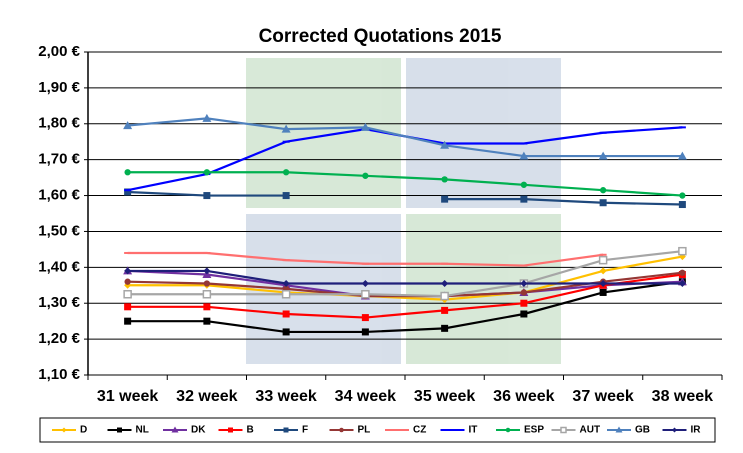 This screenshot has width=743, height=453. Describe the element at coordinates (590, 430) in the screenshot. I see `legend-label: AUT` at that location.